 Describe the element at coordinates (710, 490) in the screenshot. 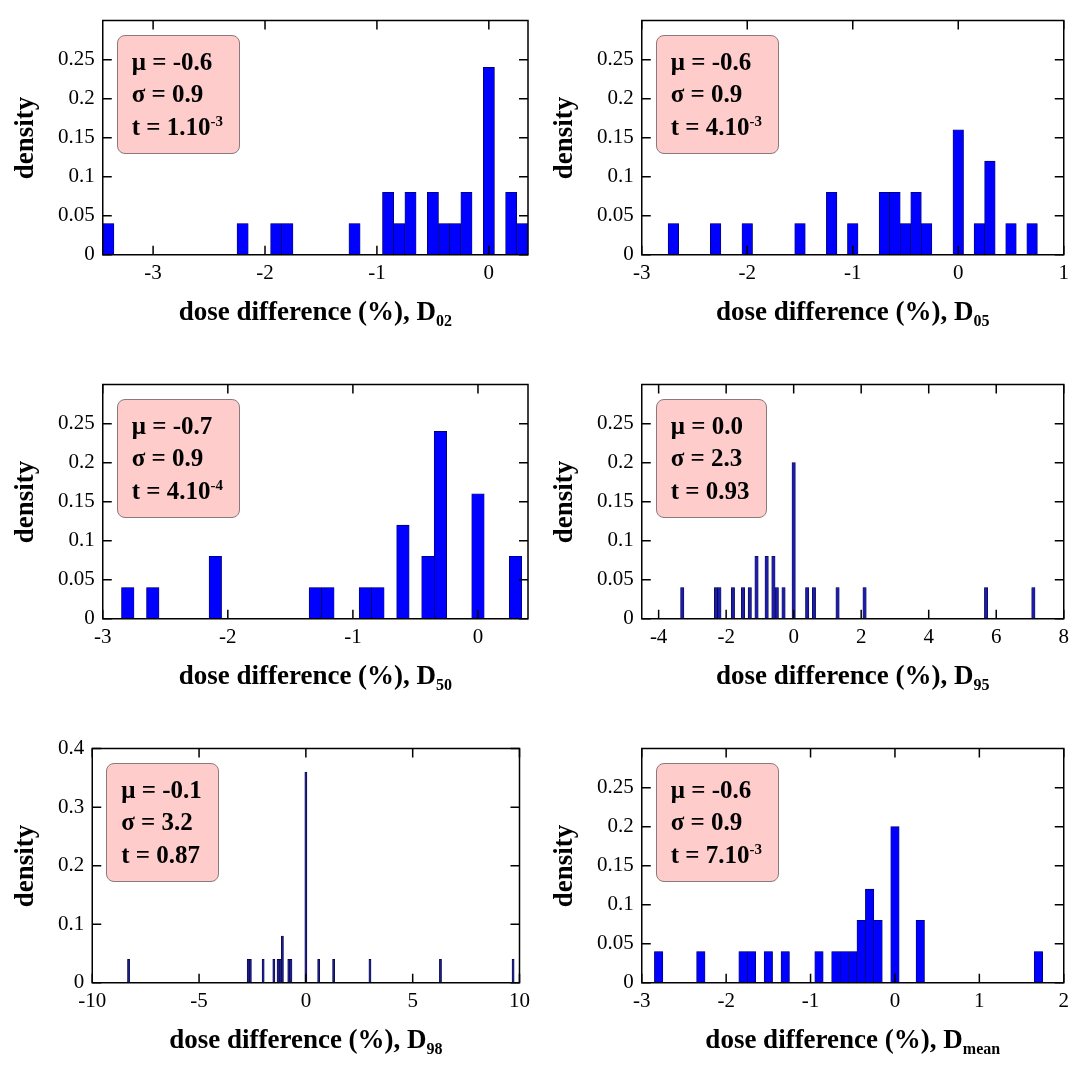

I see `annotation: t = 0.93` at that location.